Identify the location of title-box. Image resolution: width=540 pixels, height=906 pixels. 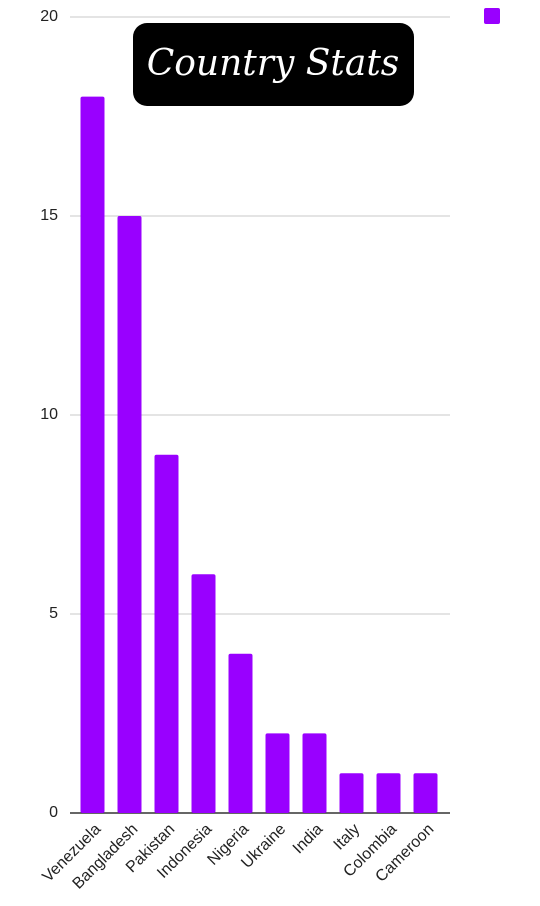
(273, 64).